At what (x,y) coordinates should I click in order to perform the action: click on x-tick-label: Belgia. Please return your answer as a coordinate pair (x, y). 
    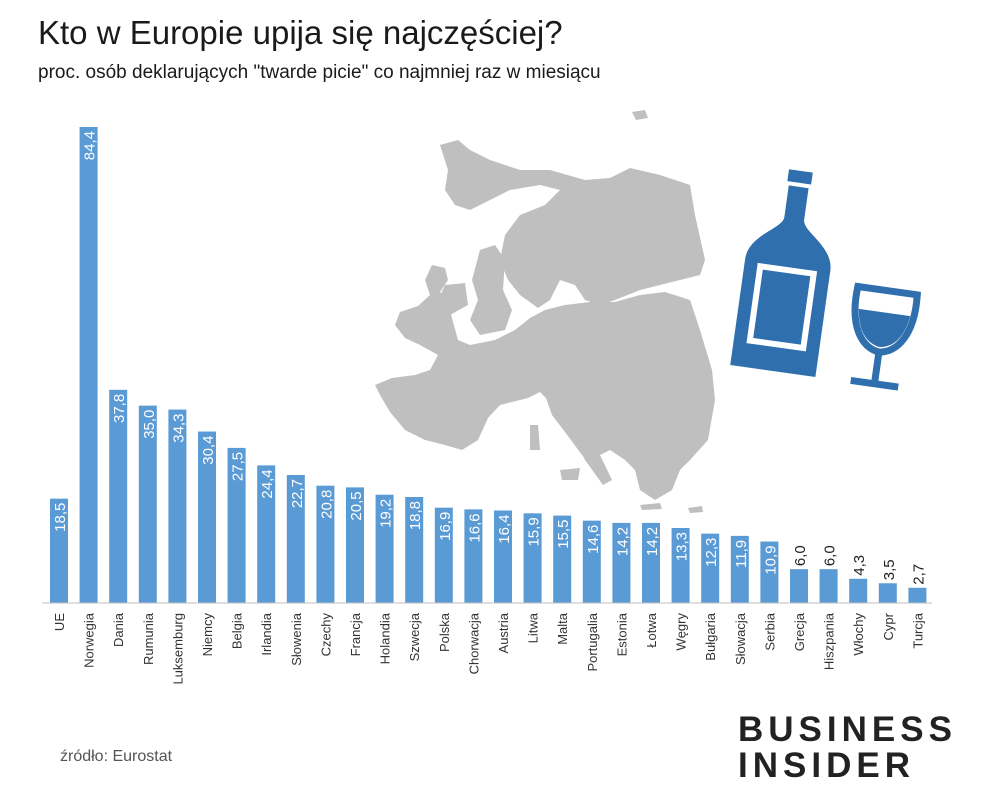
    Looking at the image, I should click on (237, 630).